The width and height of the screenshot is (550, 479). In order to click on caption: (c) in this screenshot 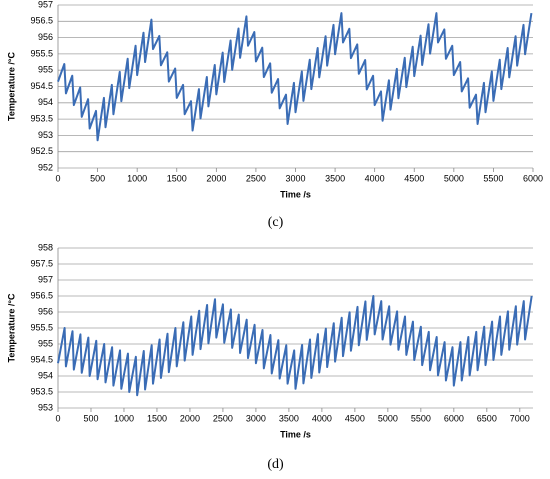, I will do `click(276, 222)`.